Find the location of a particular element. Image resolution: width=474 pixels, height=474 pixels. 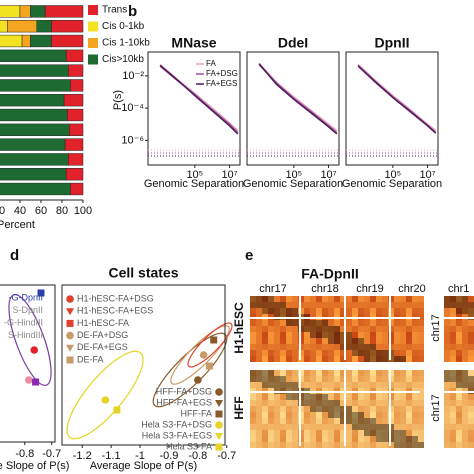

x-tick-label: 40 is located at coordinates (20, 211).